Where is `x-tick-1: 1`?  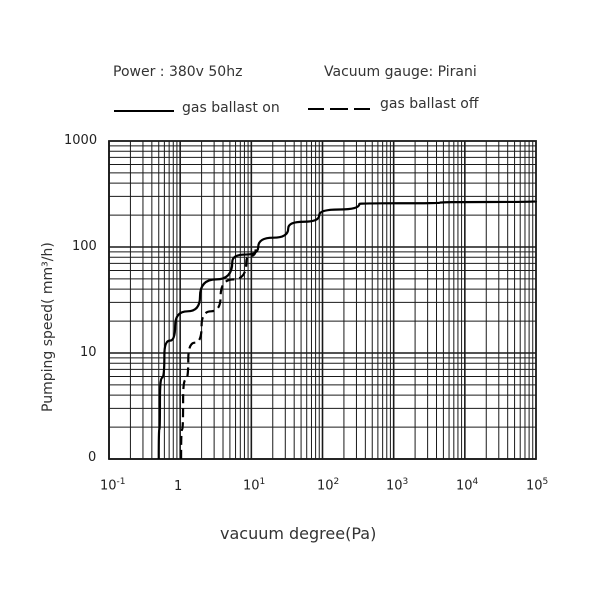
x-tick-1: 1 is located at coordinates (178, 486).